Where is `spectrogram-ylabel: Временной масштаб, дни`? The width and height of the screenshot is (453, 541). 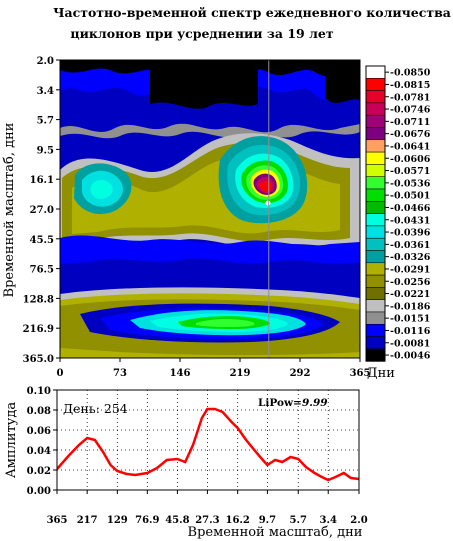
spectrogram-ylabel: Временной масштаб, дни is located at coordinates (9, 210).